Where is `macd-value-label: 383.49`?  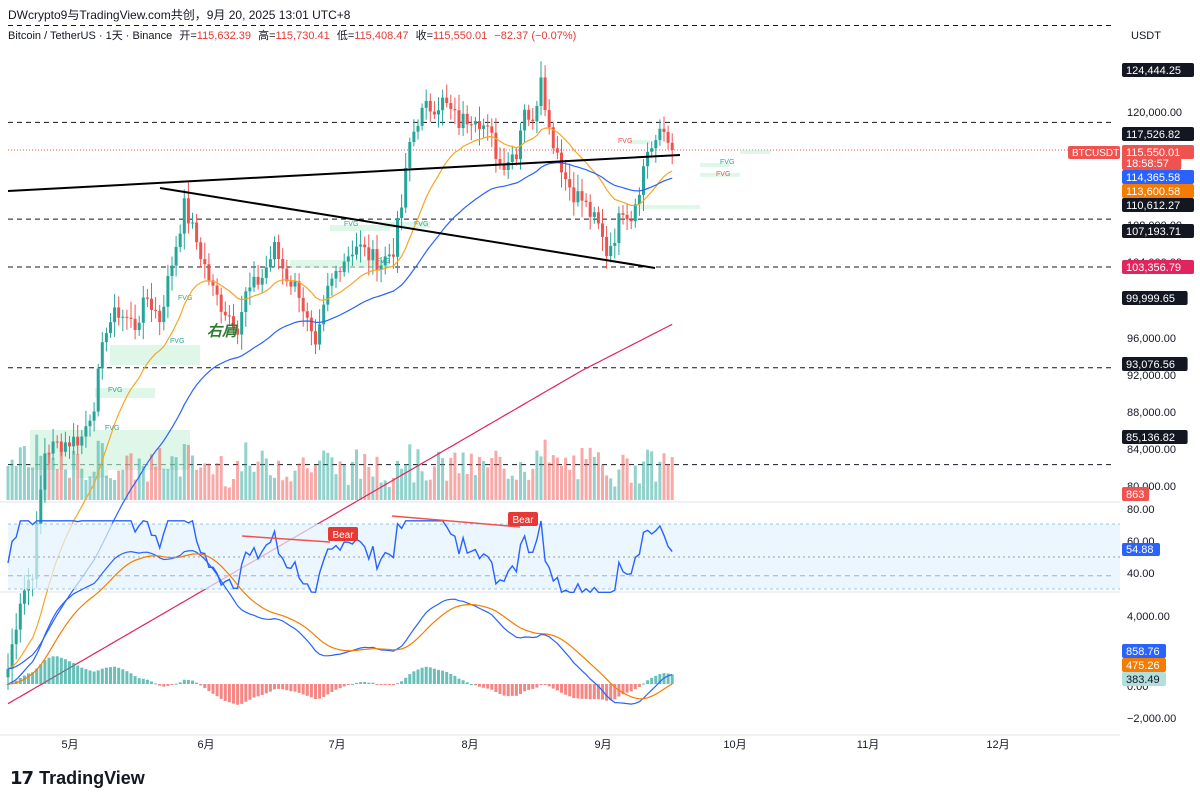
macd-value-label: 383.49 is located at coordinates (1143, 680).